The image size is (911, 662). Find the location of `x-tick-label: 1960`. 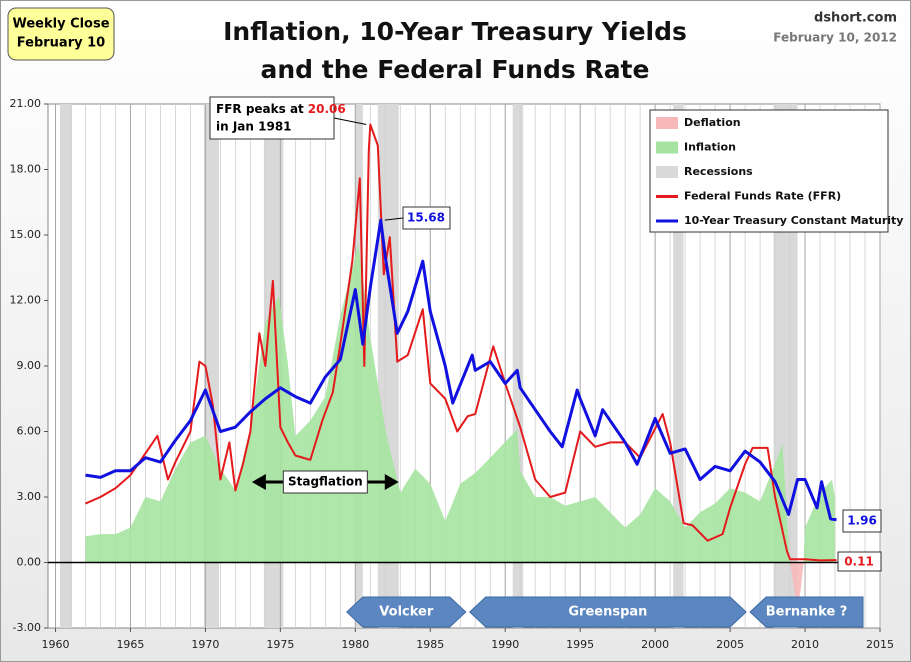

x-tick-label: 1960 is located at coordinates (55, 644).